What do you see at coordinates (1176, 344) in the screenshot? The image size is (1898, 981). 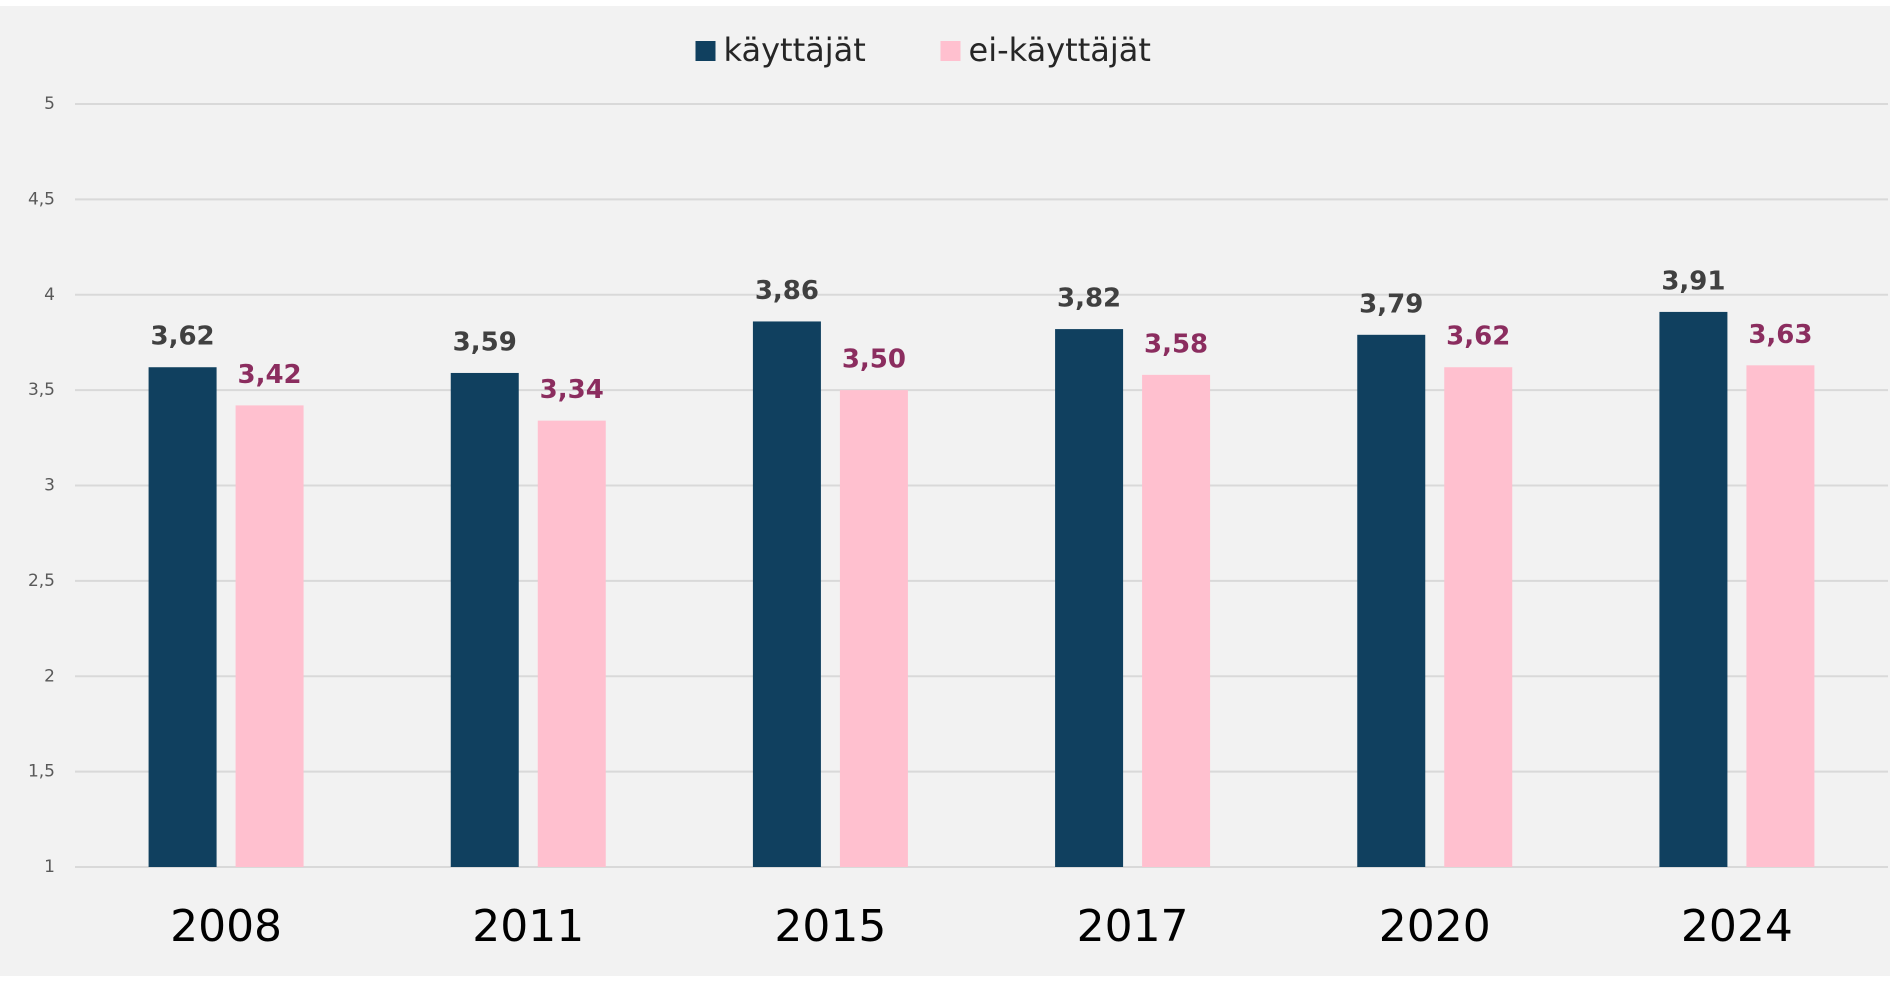 I see `data-label: 3,58` at bounding box center [1176, 344].